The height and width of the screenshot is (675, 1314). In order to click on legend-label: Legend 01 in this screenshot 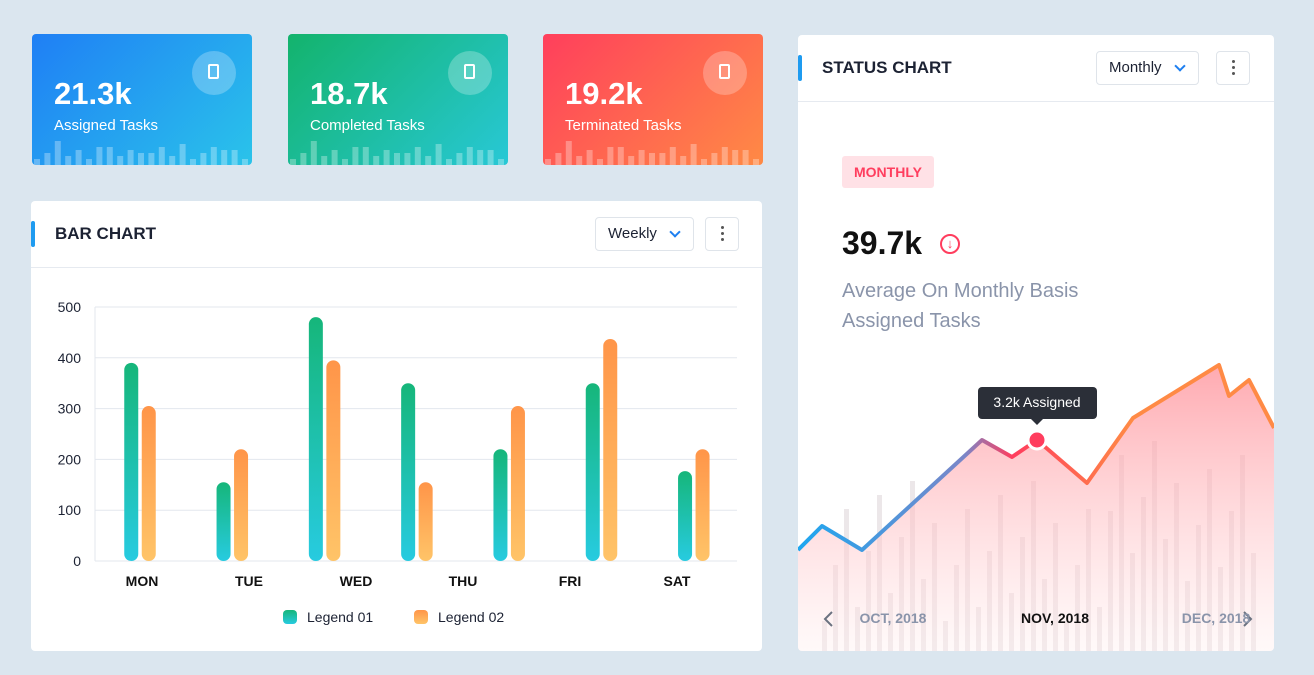, I will do `click(340, 617)`.